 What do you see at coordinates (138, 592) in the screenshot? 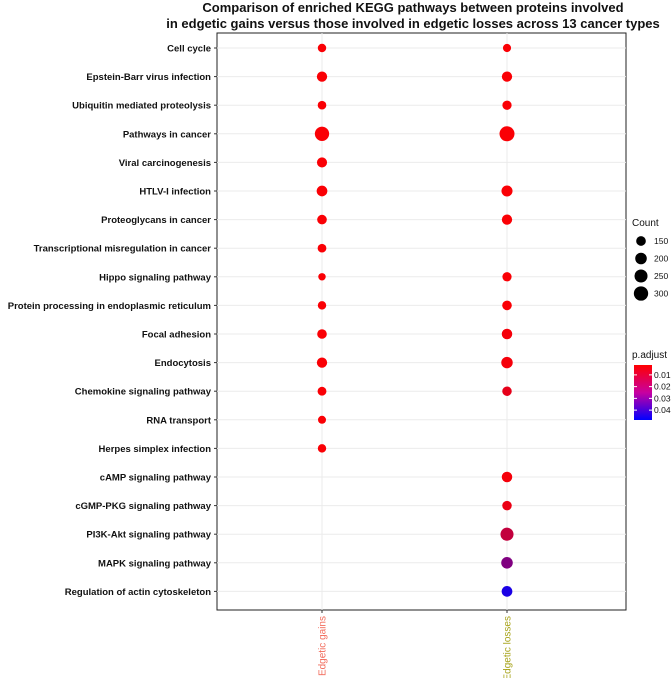
I see `y-label-regulation-of-actin-cytoskeleton: Regulation of actin cytoskeleton` at bounding box center [138, 592].